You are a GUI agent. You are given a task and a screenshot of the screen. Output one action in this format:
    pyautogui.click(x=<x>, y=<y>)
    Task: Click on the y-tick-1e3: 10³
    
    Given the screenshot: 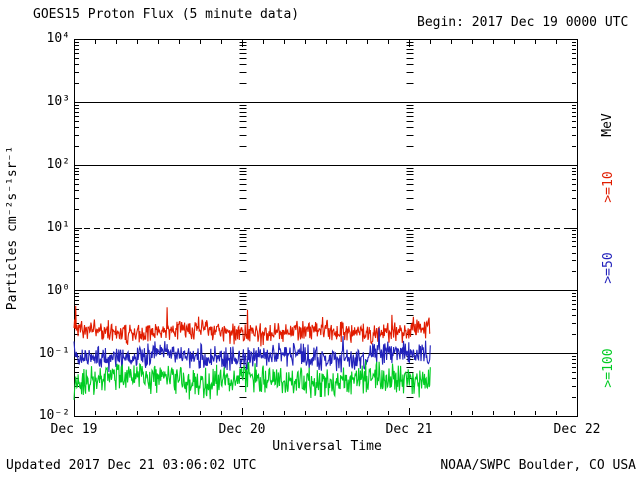 What is the action you would take?
    pyautogui.click(x=58, y=101)
    